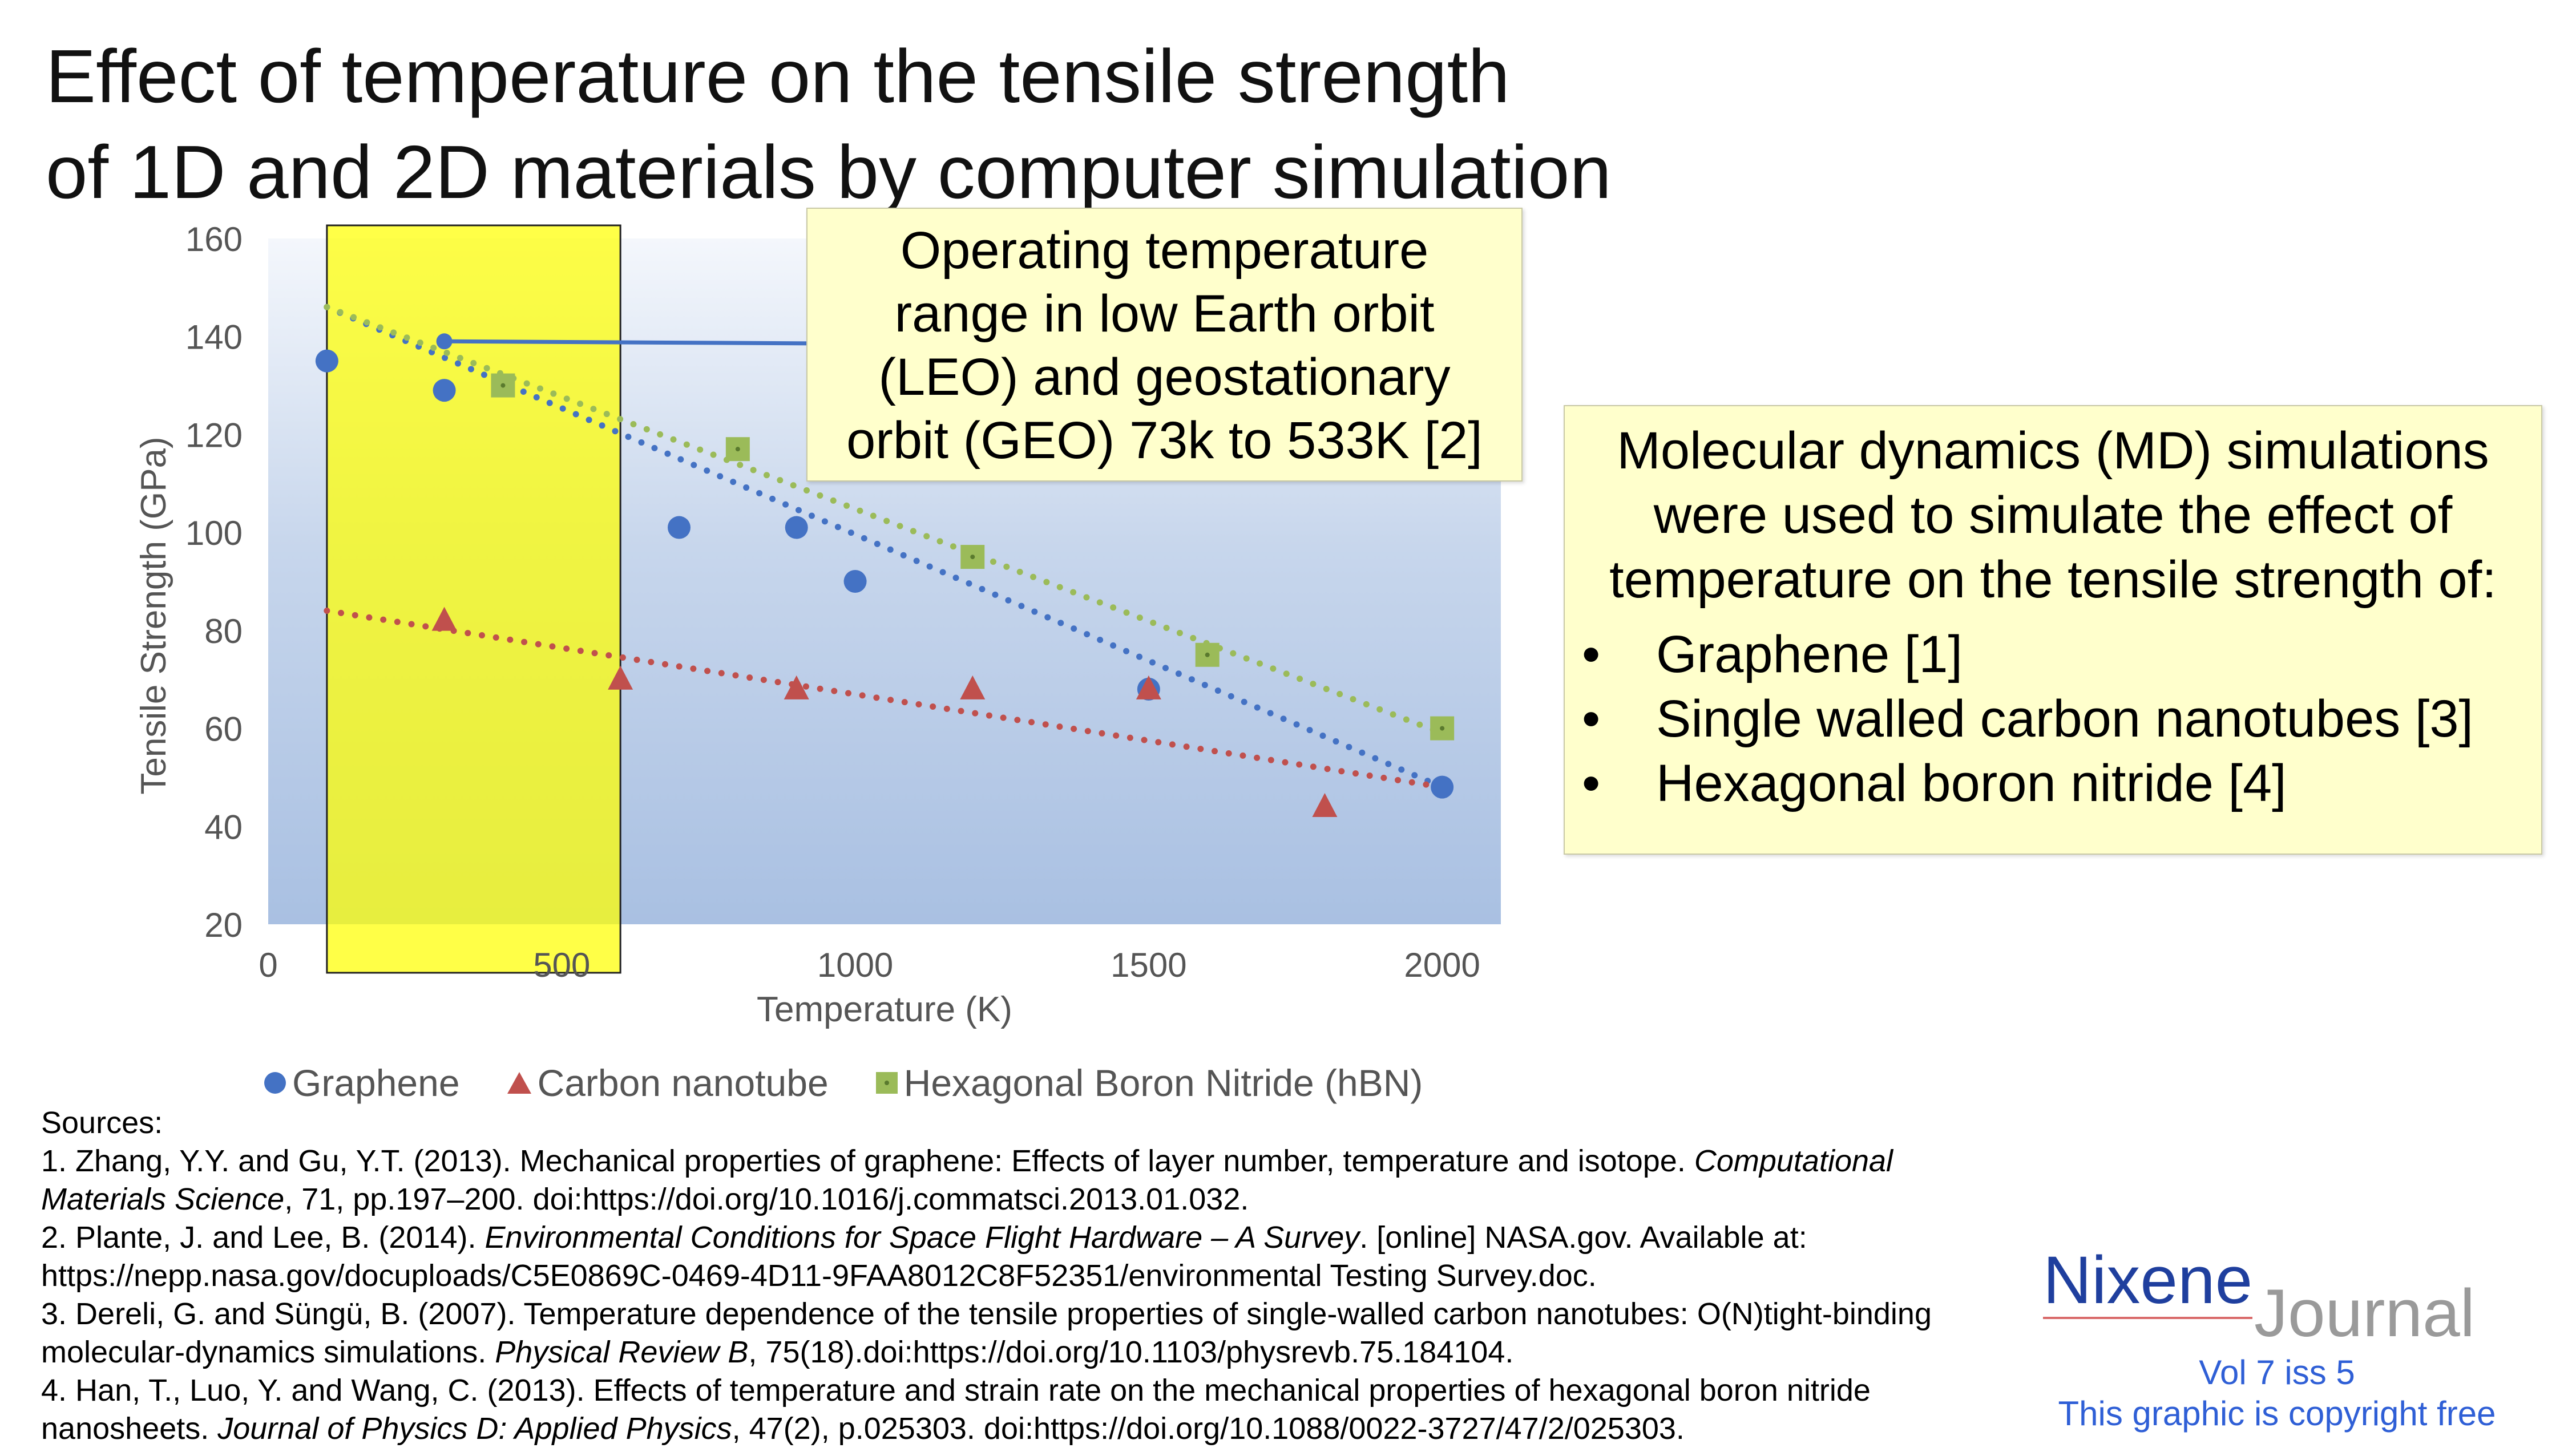 This screenshot has height=1456, width=2568. I want to click on operating-note-line-3: (LEO) and geostationary, so click(1164, 377).